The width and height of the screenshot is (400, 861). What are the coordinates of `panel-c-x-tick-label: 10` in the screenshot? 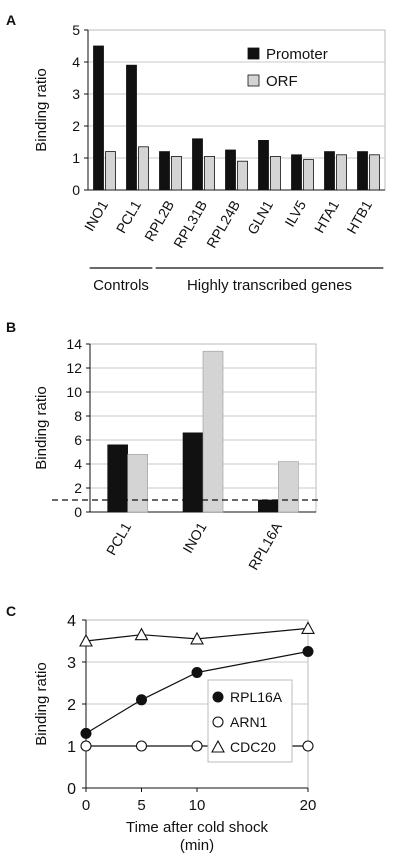 It's located at (197, 805).